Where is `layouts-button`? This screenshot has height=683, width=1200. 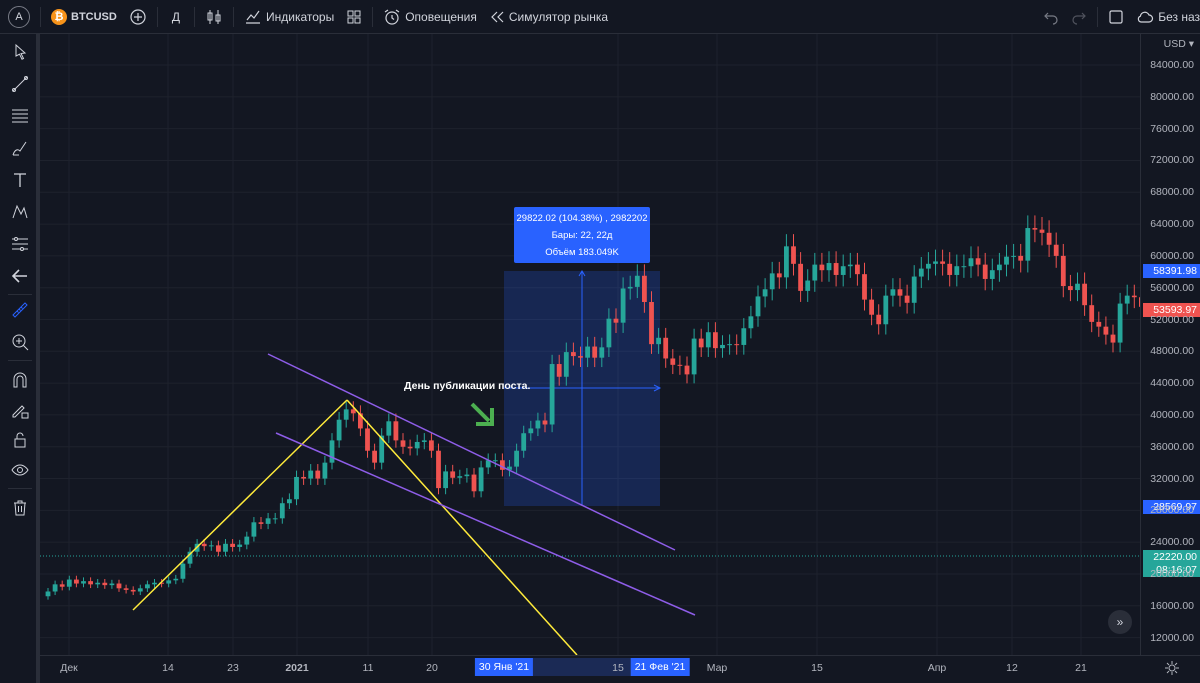
layouts-button is located at coordinates (354, 17).